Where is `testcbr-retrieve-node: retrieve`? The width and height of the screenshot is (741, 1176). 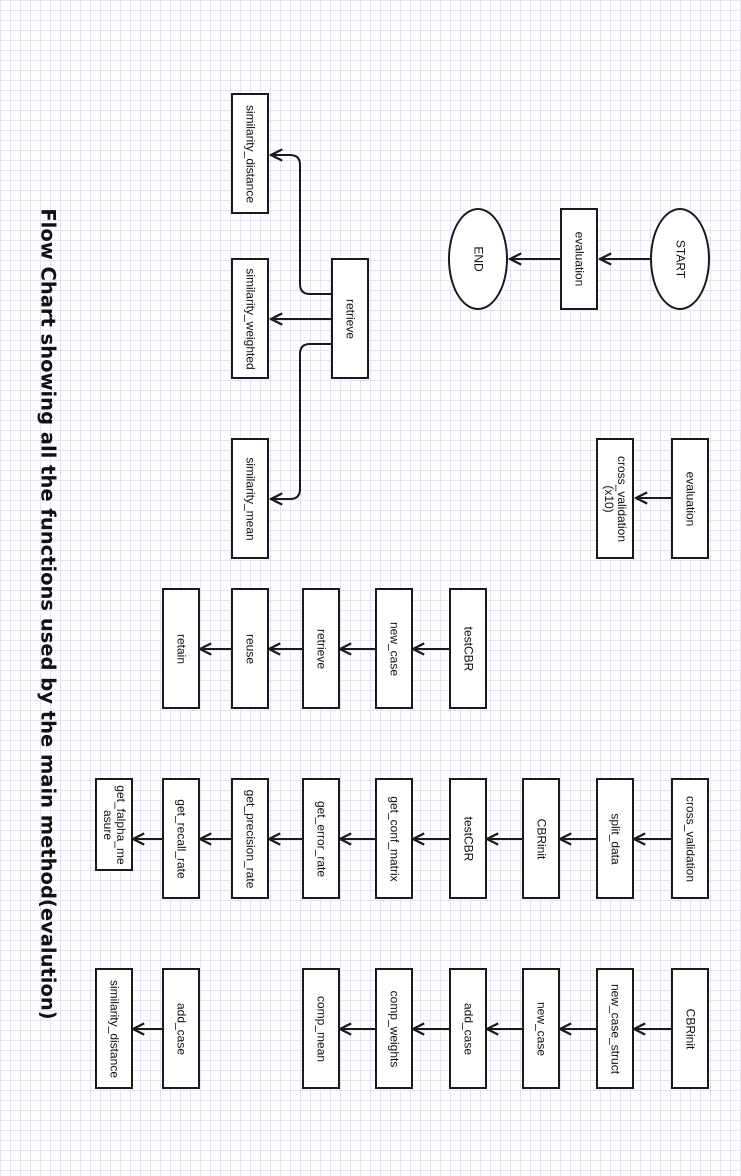 testcbr-retrieve-node: retrieve is located at coordinates (321, 648).